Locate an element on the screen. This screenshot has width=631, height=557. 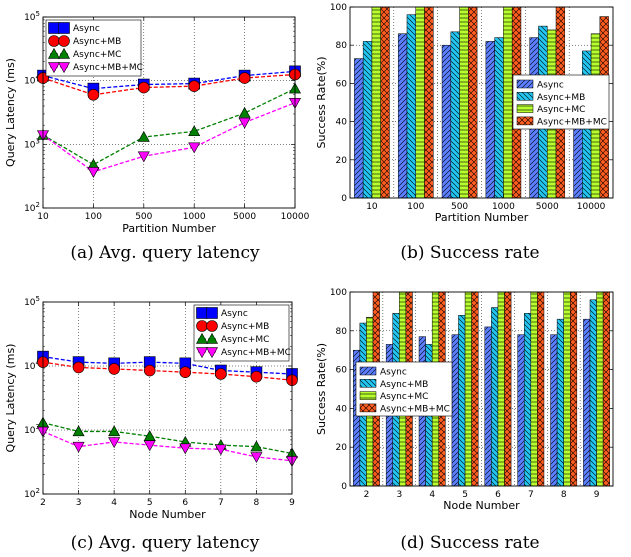
x-tick-label: 3 is located at coordinates (79, 503).